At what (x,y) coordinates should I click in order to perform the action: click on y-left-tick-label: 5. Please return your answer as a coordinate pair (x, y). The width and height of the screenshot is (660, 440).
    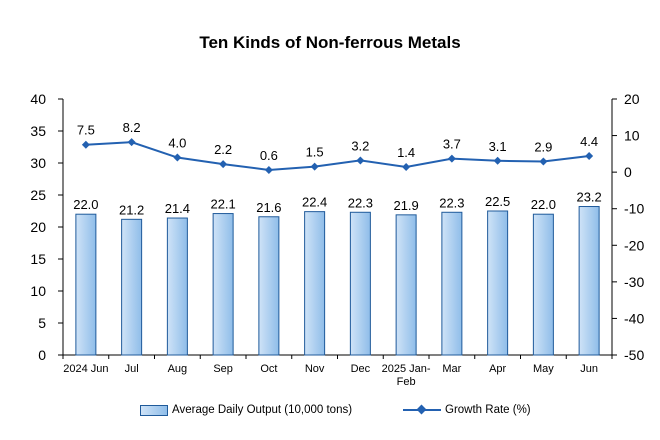
    Looking at the image, I should click on (42, 323).